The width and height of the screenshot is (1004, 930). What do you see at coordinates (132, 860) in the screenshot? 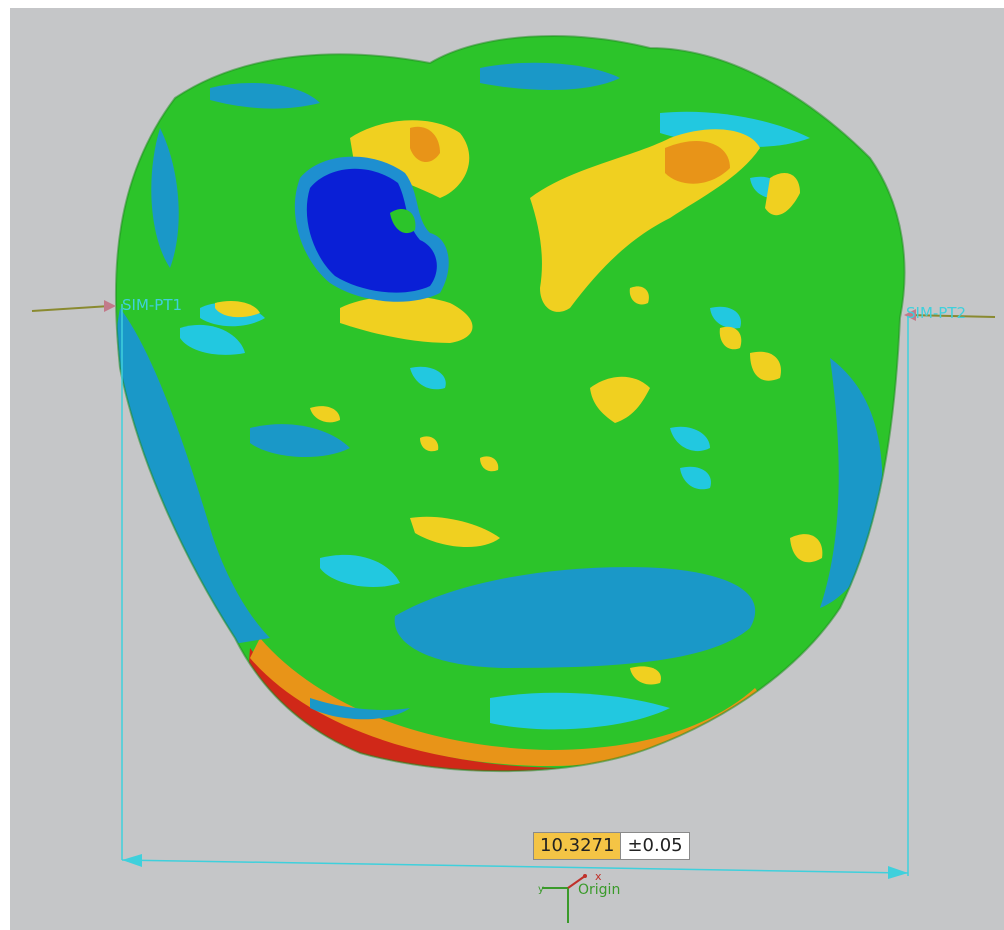
I see `arrowhead-left-icon` at bounding box center [132, 860].